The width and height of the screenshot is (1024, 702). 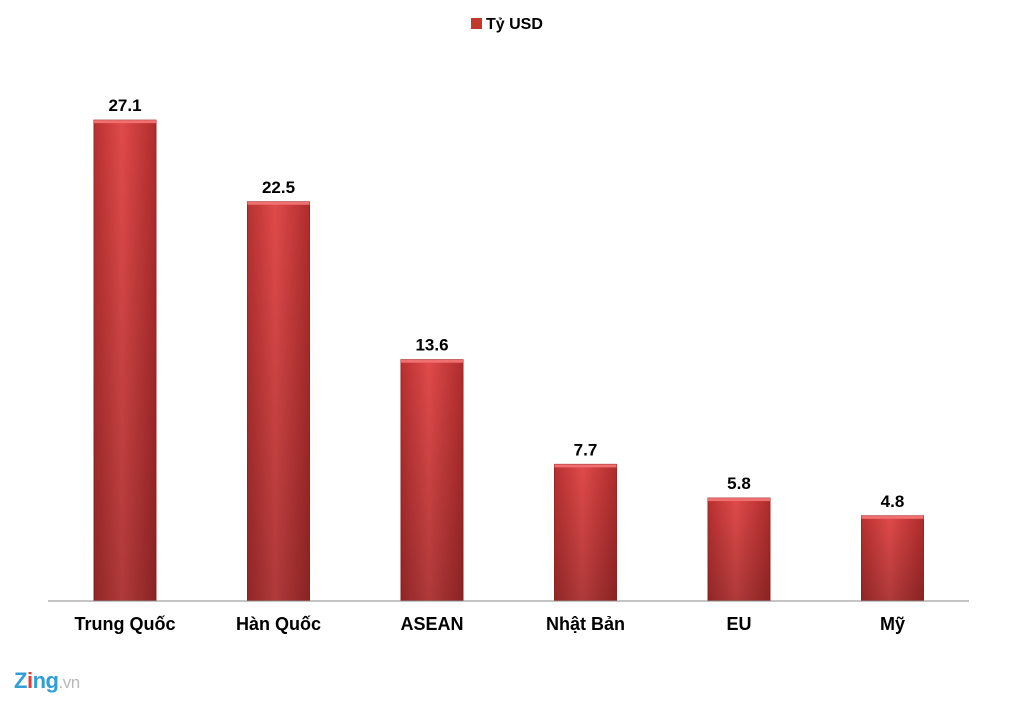 I want to click on bar-value-label: 27.1, so click(x=124, y=105).